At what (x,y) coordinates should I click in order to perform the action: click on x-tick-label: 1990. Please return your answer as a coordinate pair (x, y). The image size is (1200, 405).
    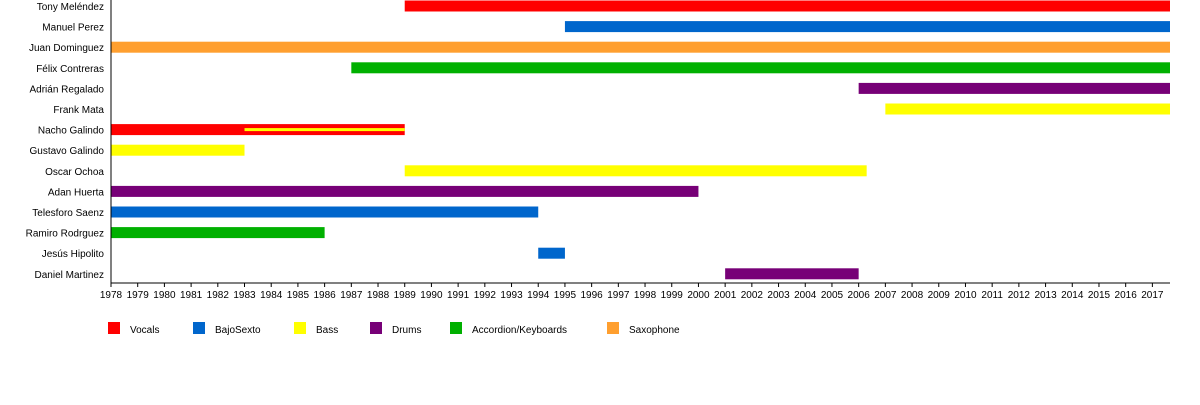
    Looking at the image, I should click on (431, 295).